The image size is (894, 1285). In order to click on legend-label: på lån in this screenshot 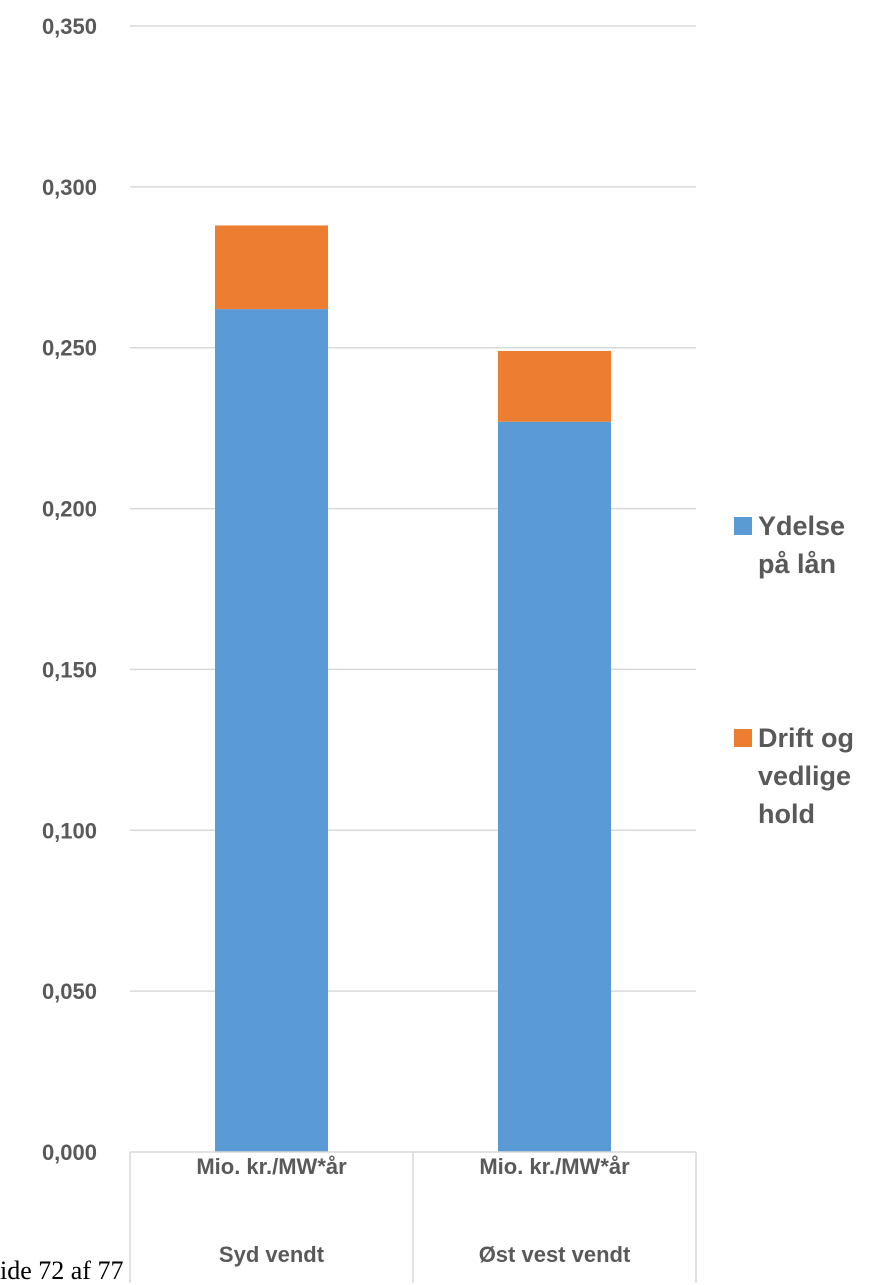, I will do `click(797, 564)`.